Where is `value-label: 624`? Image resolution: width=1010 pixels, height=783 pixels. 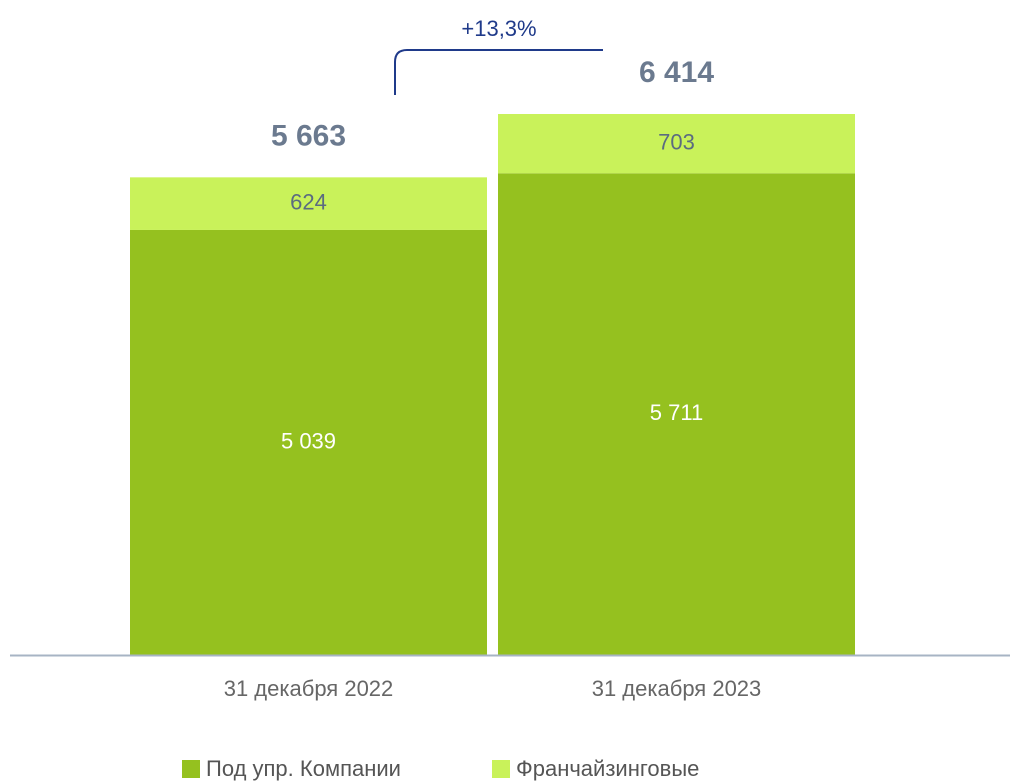
value-label: 624 is located at coordinates (308, 201).